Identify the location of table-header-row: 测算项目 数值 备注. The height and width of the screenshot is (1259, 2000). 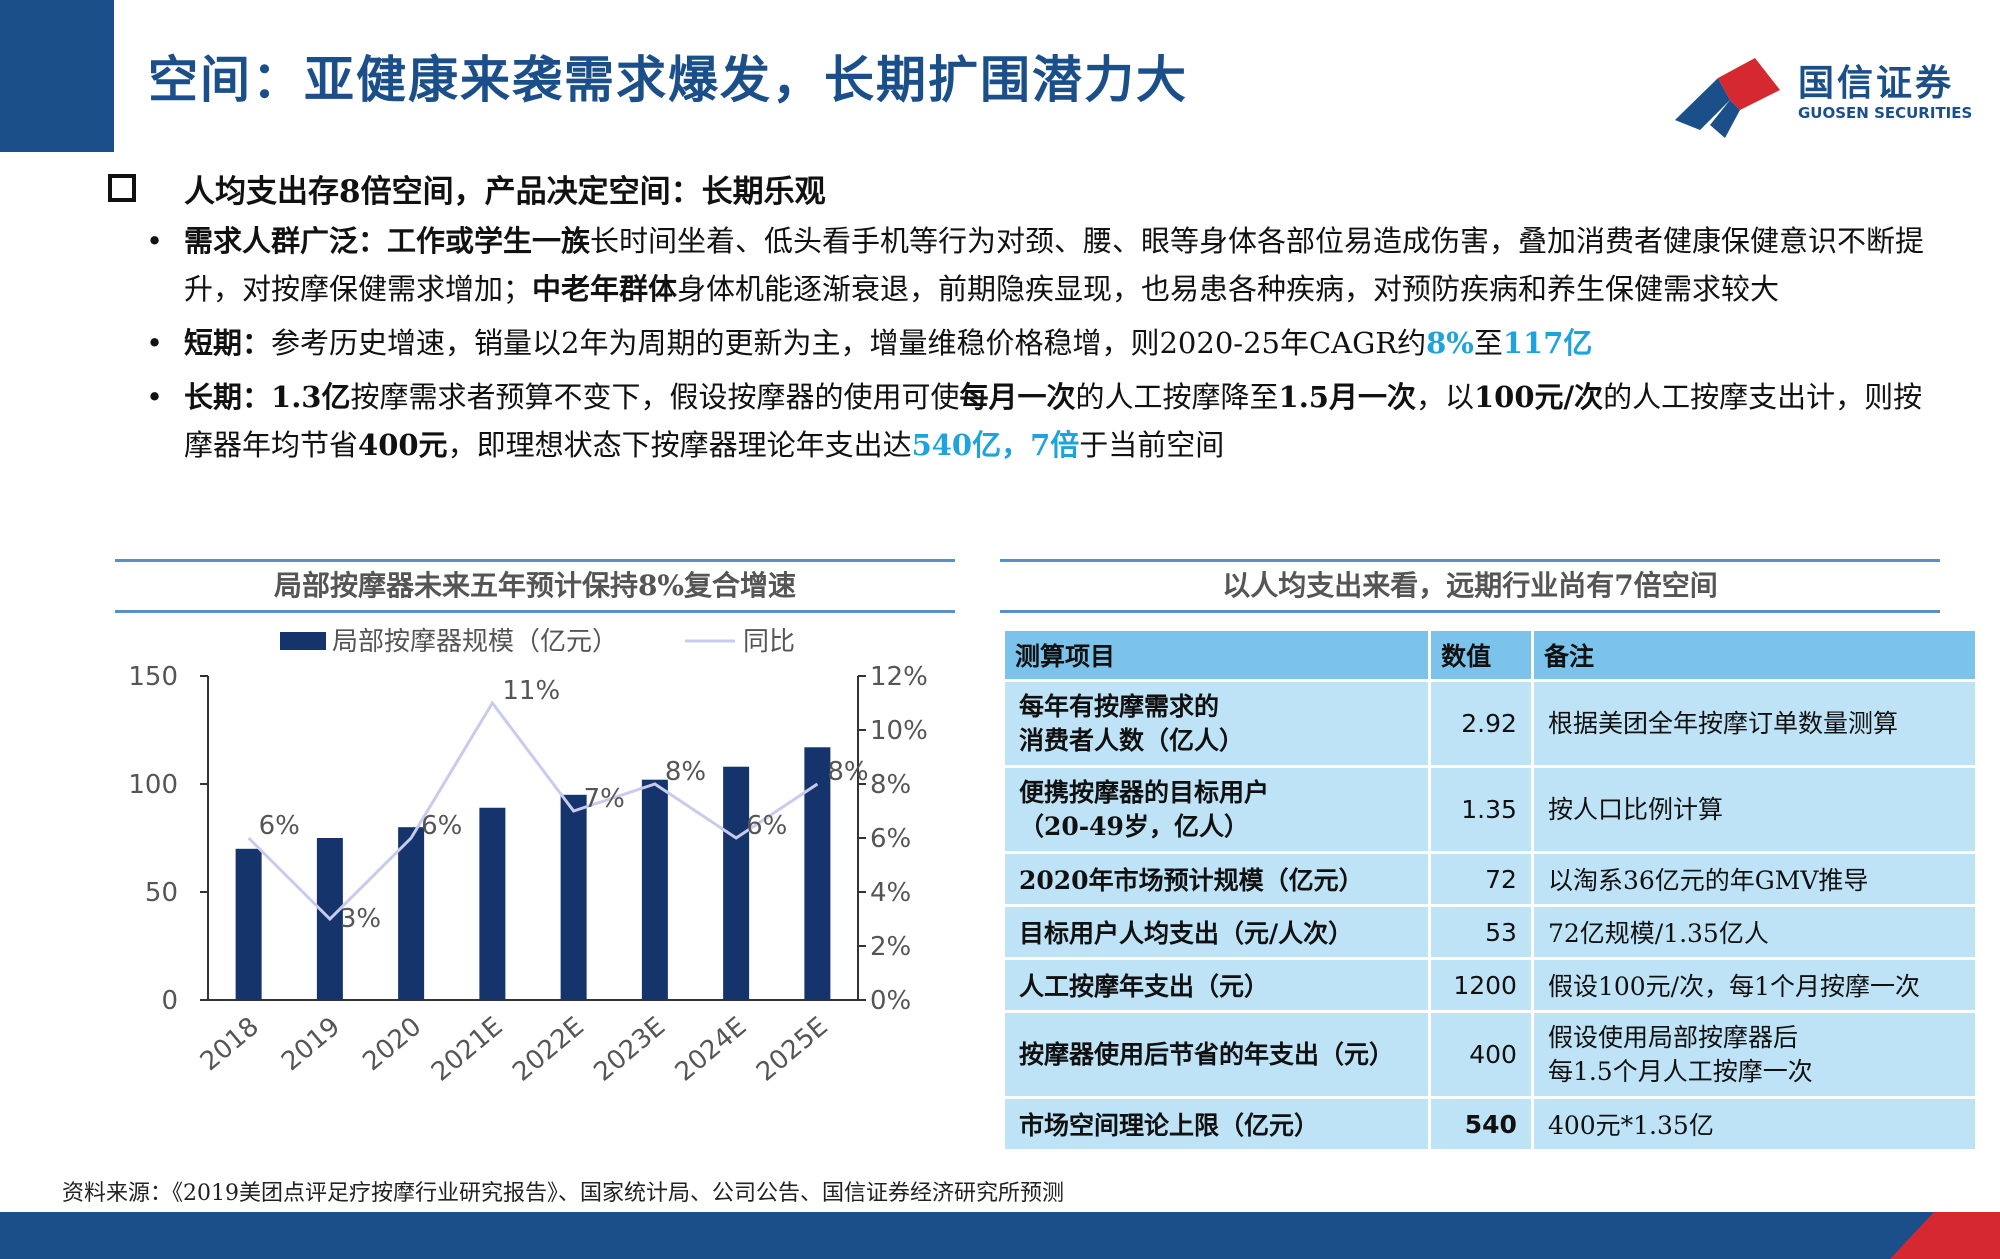
(1490, 655).